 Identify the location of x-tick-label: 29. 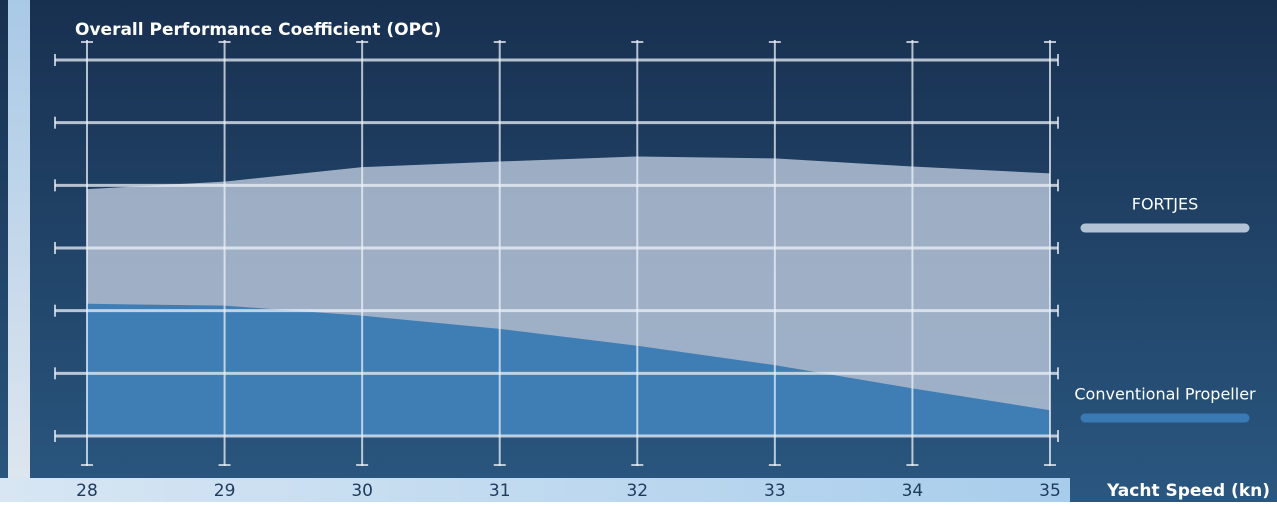
(225, 491).